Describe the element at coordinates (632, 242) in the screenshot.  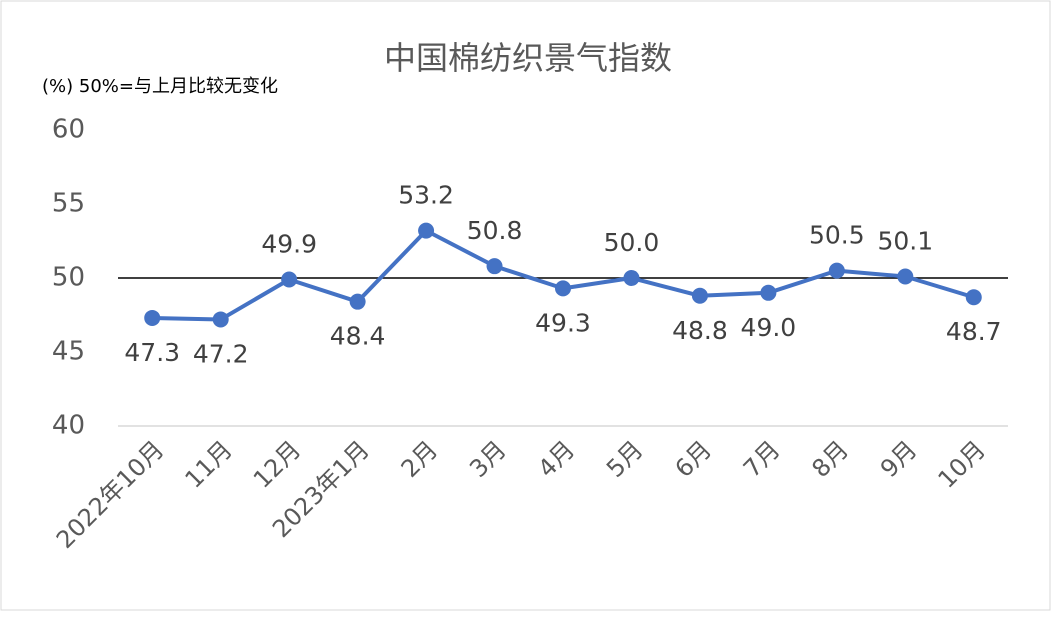
I see `data-label: 50.0` at that location.